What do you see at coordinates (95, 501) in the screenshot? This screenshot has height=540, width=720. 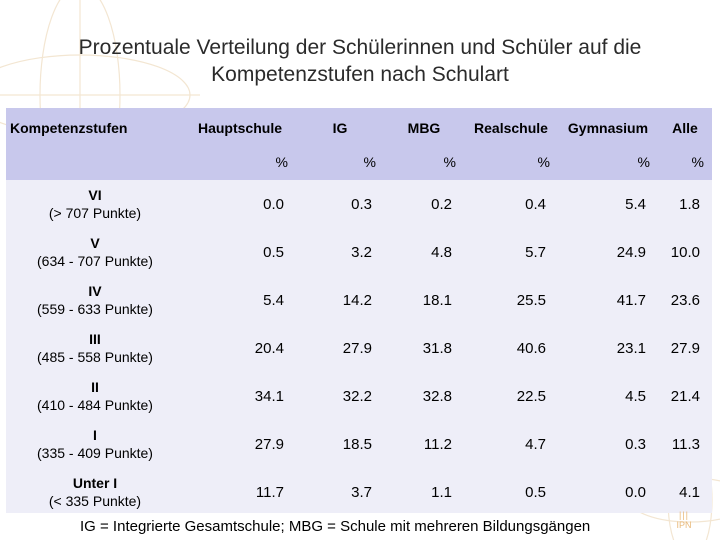 I see `level-range: (< 335 Punkte)` at bounding box center [95, 501].